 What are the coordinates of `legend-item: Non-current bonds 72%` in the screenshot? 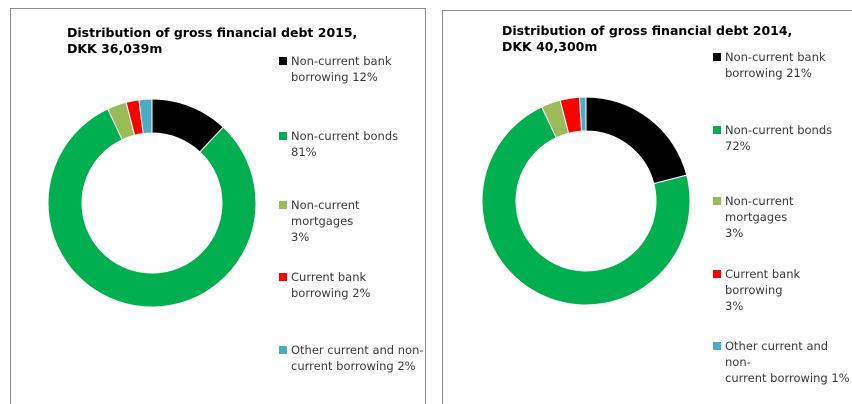 It's located at (782, 138).